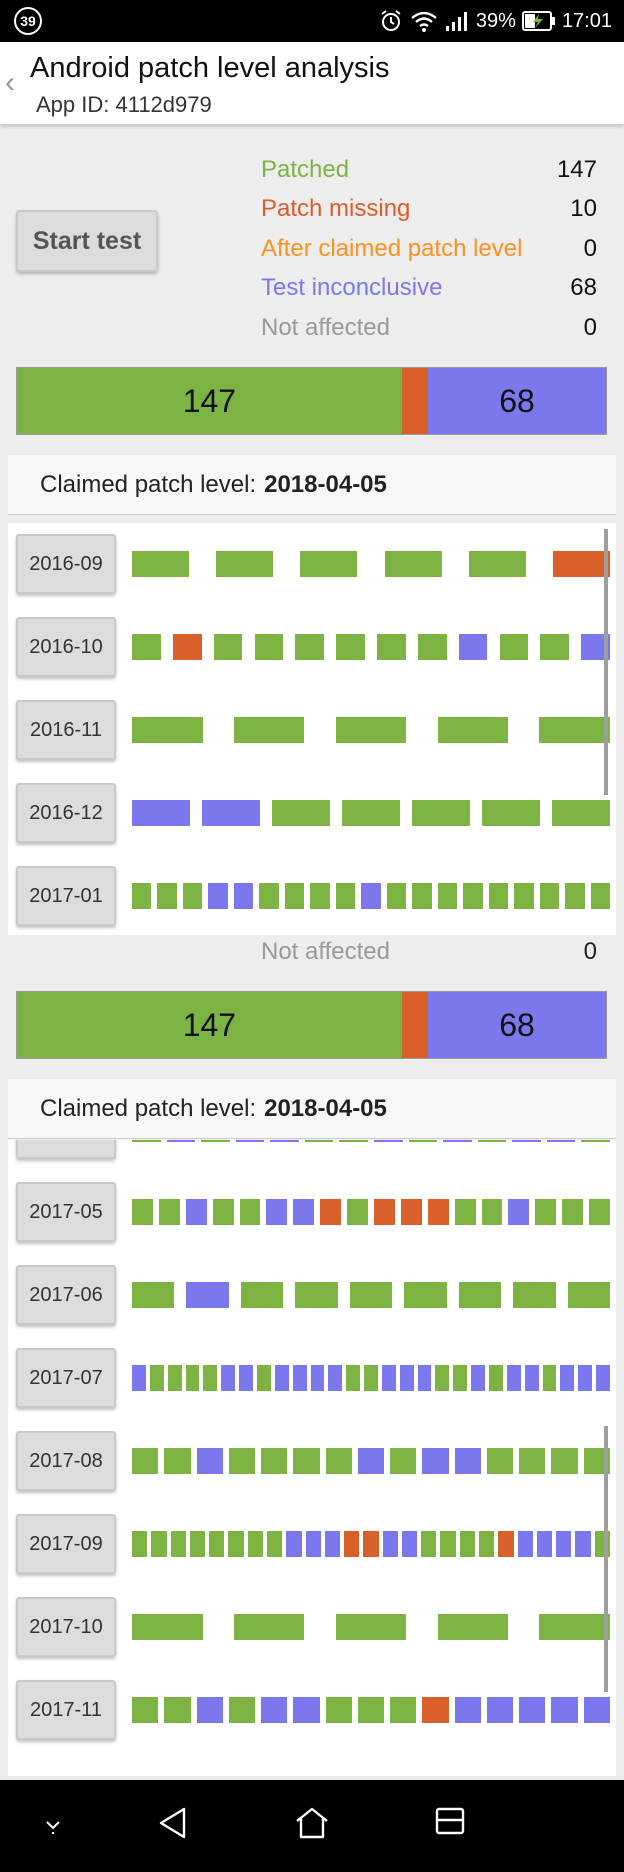  I want to click on month-button: 2017-08, so click(66, 1461).